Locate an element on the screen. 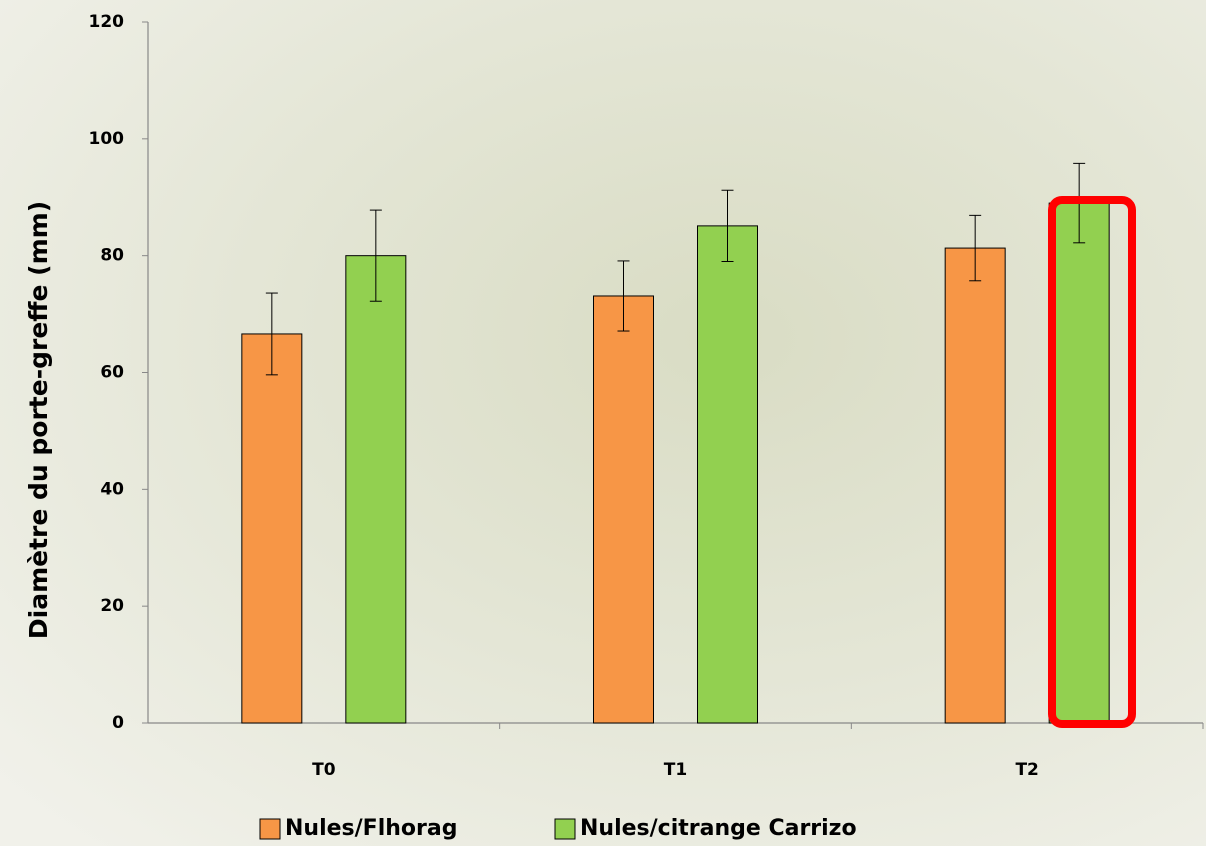 Image resolution: width=1206 pixels, height=846 pixels. highlight-box is located at coordinates (1092, 462).